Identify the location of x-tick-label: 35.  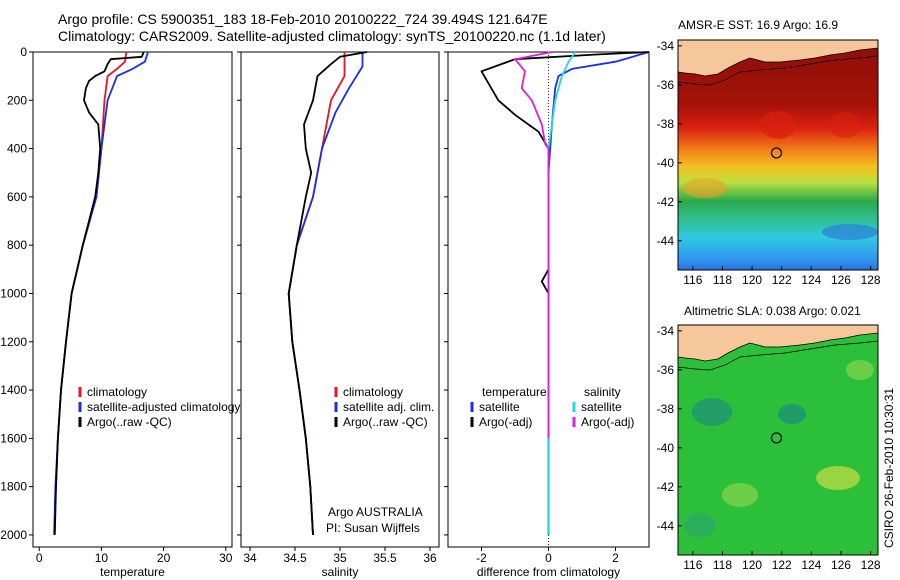
(340, 558).